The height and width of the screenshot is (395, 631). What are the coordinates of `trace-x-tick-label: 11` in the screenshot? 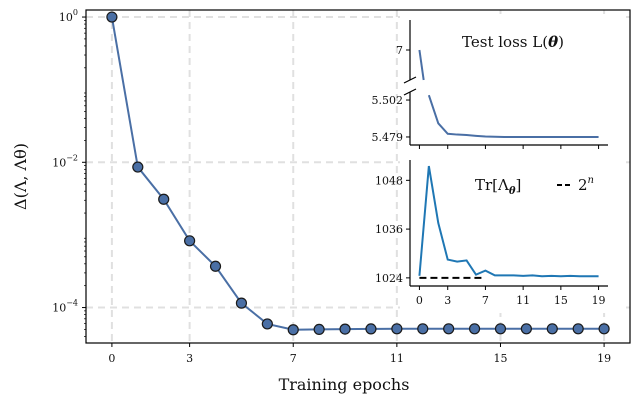 It's located at (523, 300).